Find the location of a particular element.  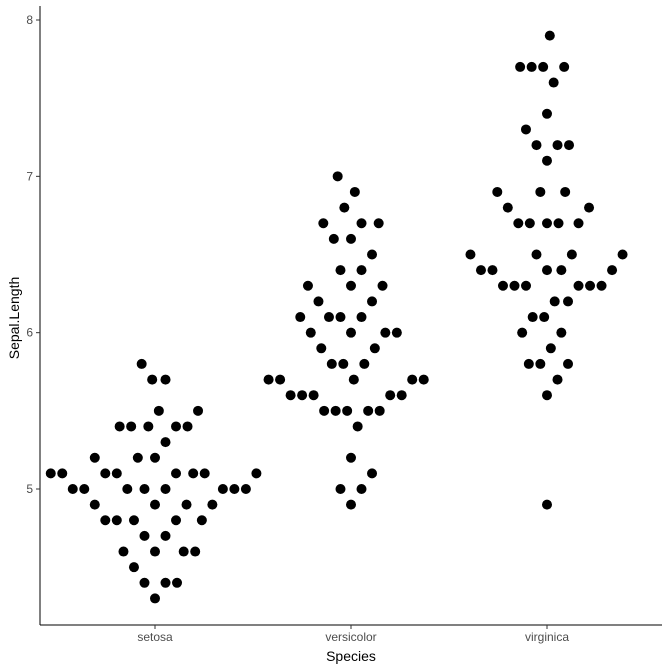

x-tick-label: versicolor is located at coordinates (350, 637).